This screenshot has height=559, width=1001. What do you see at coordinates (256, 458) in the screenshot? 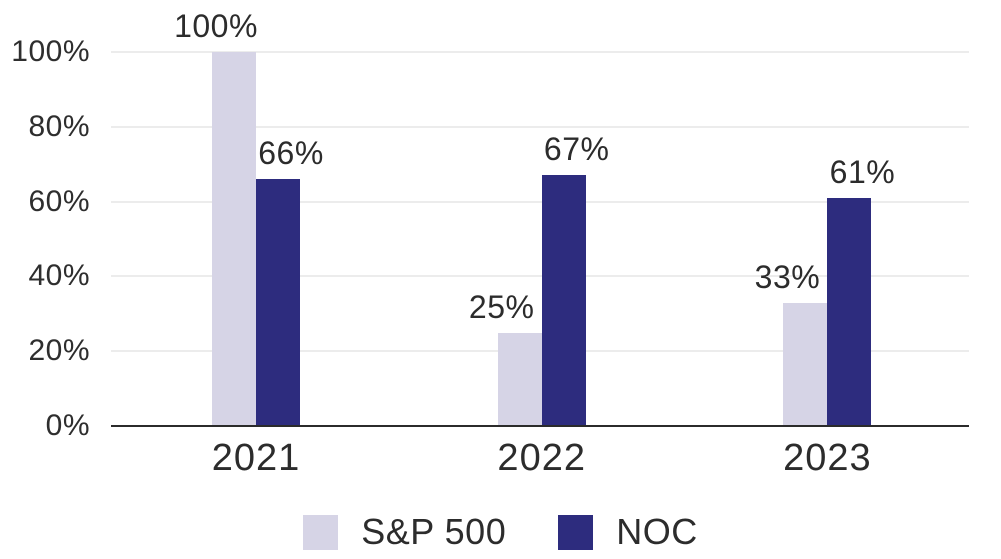
I see `x-axis-label: 2021` at bounding box center [256, 458].